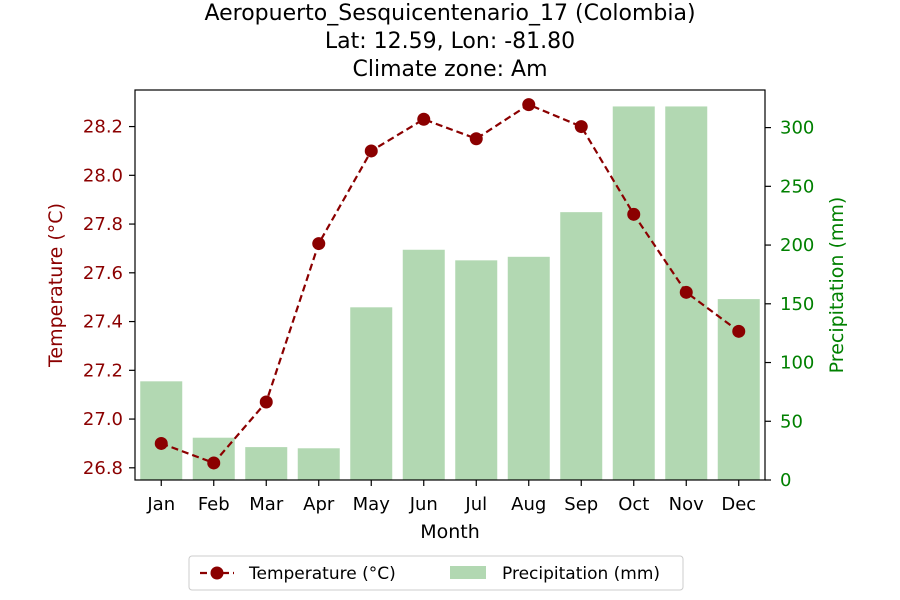 This screenshot has height=600, width=900. I want to click on x-tick-label: Nov, so click(686, 504).